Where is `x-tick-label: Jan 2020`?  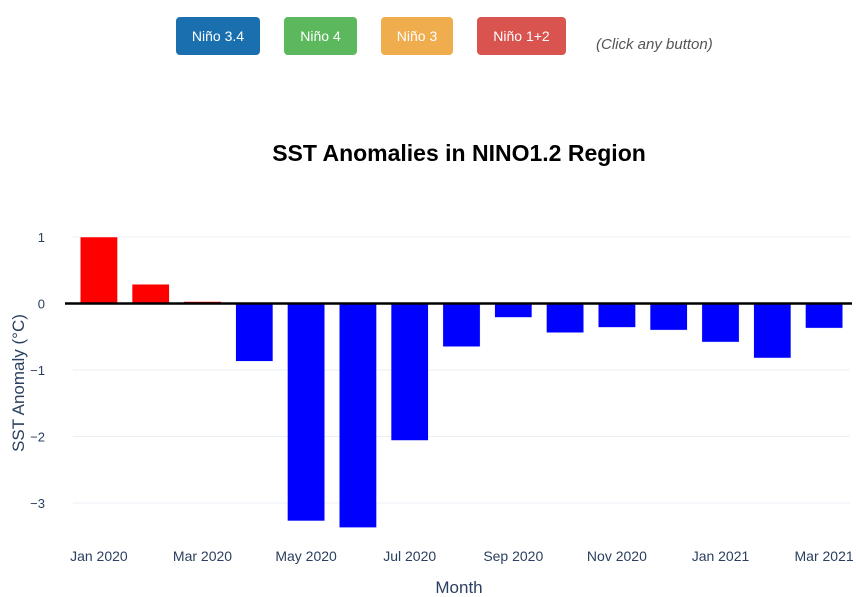
x-tick-label: Jan 2020 is located at coordinates (99, 556).